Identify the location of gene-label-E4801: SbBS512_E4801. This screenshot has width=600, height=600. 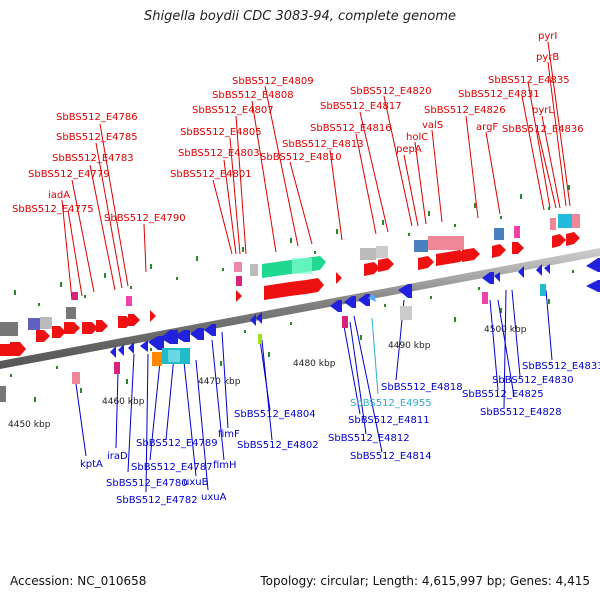
(211, 174).